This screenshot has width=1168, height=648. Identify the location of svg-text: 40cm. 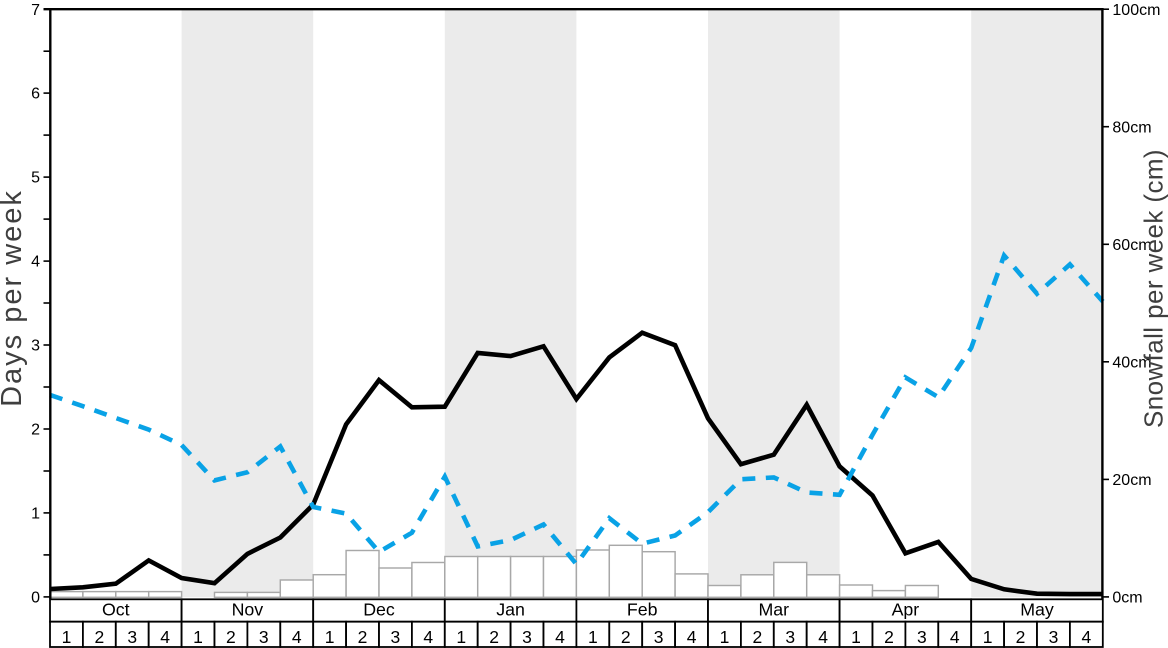
(1131, 362).